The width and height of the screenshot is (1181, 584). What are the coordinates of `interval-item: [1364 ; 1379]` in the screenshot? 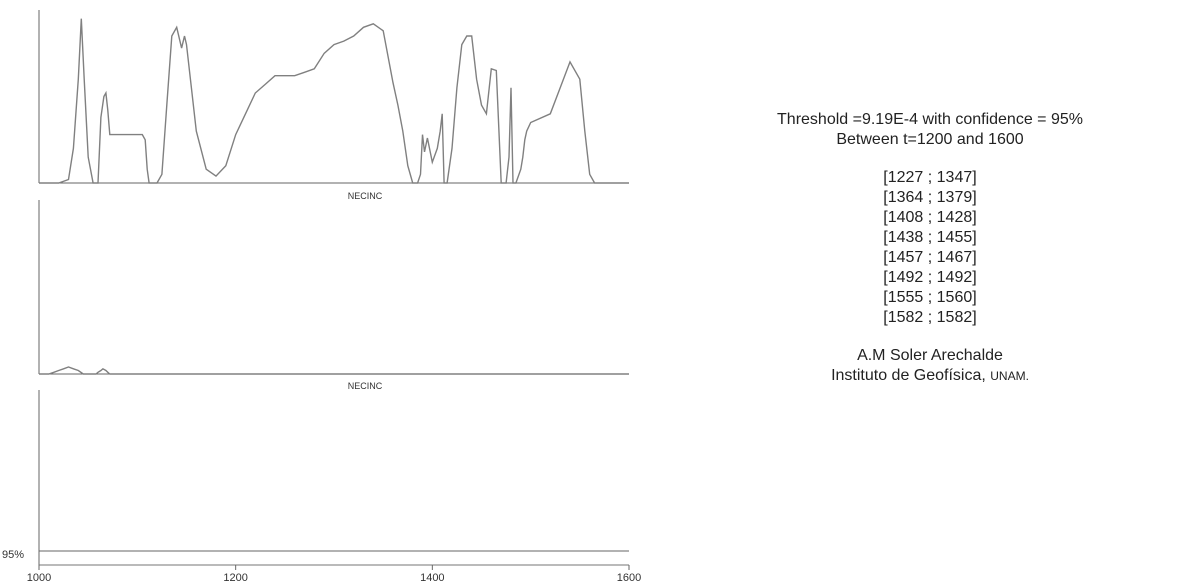 It's located at (930, 197).